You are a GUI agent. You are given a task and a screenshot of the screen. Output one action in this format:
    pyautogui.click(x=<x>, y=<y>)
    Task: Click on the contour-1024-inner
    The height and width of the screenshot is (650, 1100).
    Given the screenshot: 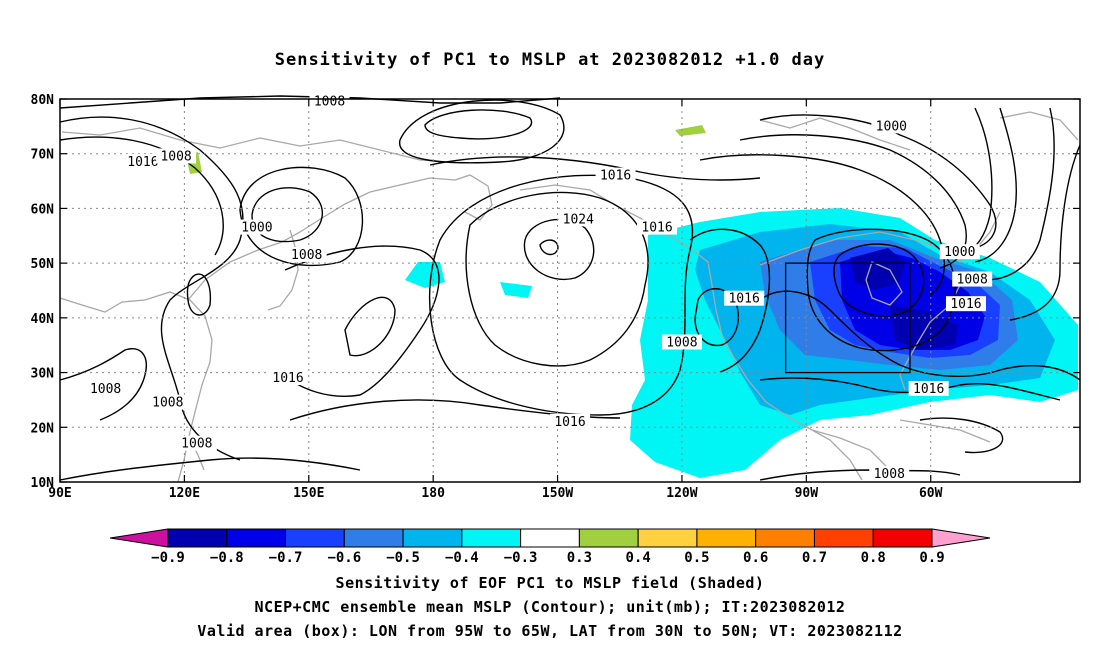 What is the action you would take?
    pyautogui.click(x=549, y=247)
    